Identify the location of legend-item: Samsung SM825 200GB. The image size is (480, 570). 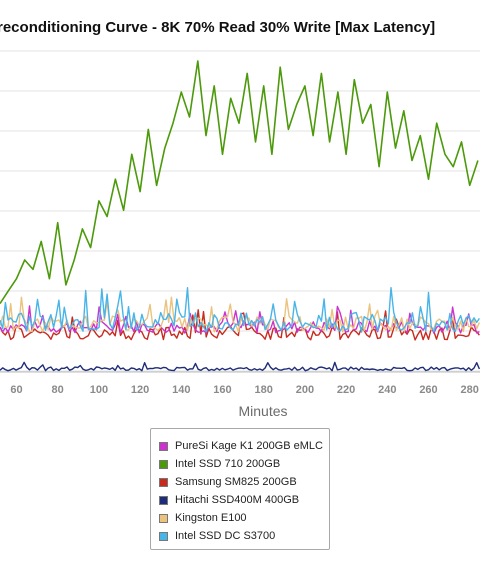
(228, 482).